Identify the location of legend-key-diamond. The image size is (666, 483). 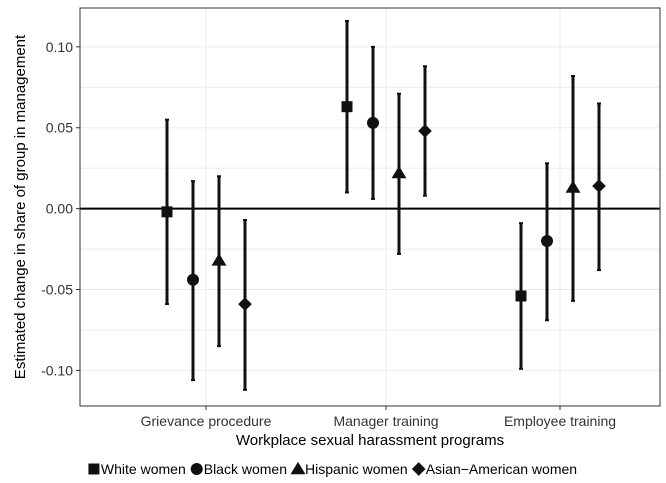
(418, 469).